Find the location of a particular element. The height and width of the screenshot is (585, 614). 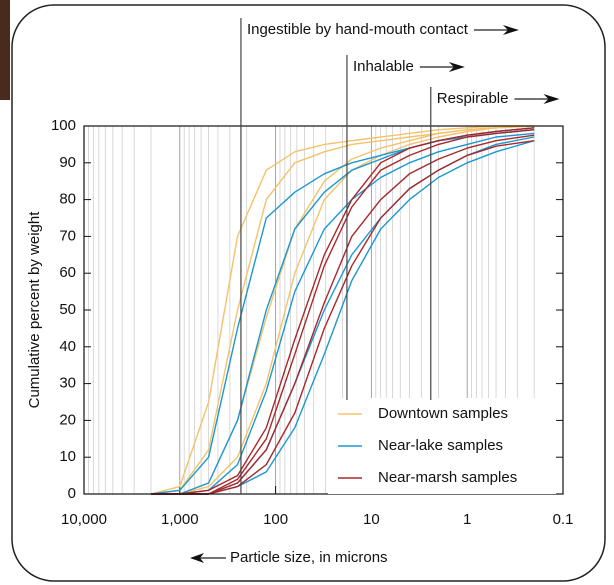

y-tick-label: 50 is located at coordinates (67, 309).